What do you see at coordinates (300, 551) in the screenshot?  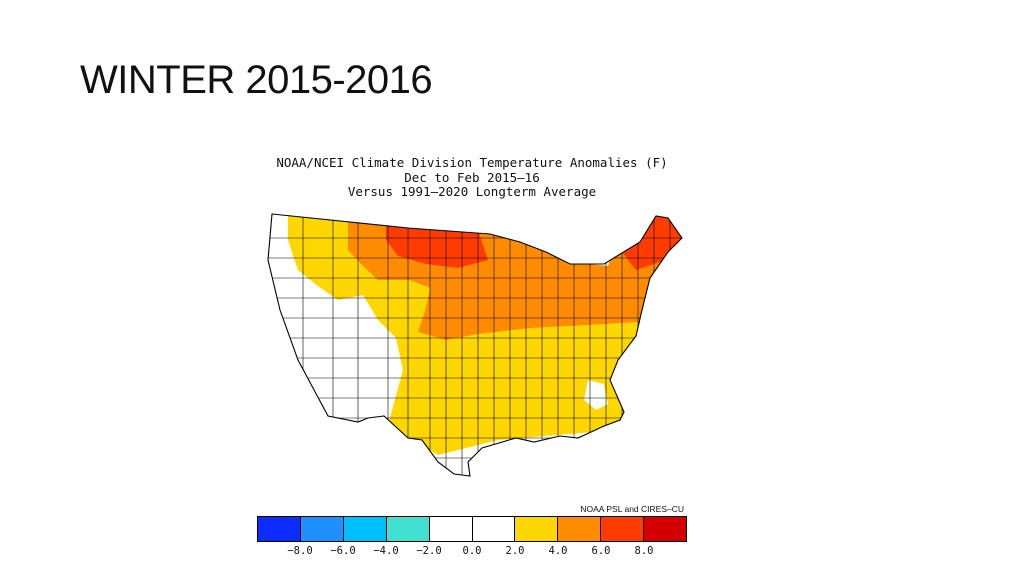 I see `legend-tick: −8.0` at bounding box center [300, 551].